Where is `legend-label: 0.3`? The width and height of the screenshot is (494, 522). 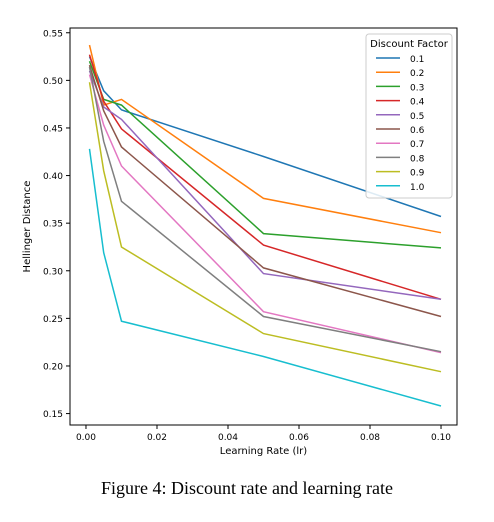 legend-label: 0.3 is located at coordinates (417, 88).